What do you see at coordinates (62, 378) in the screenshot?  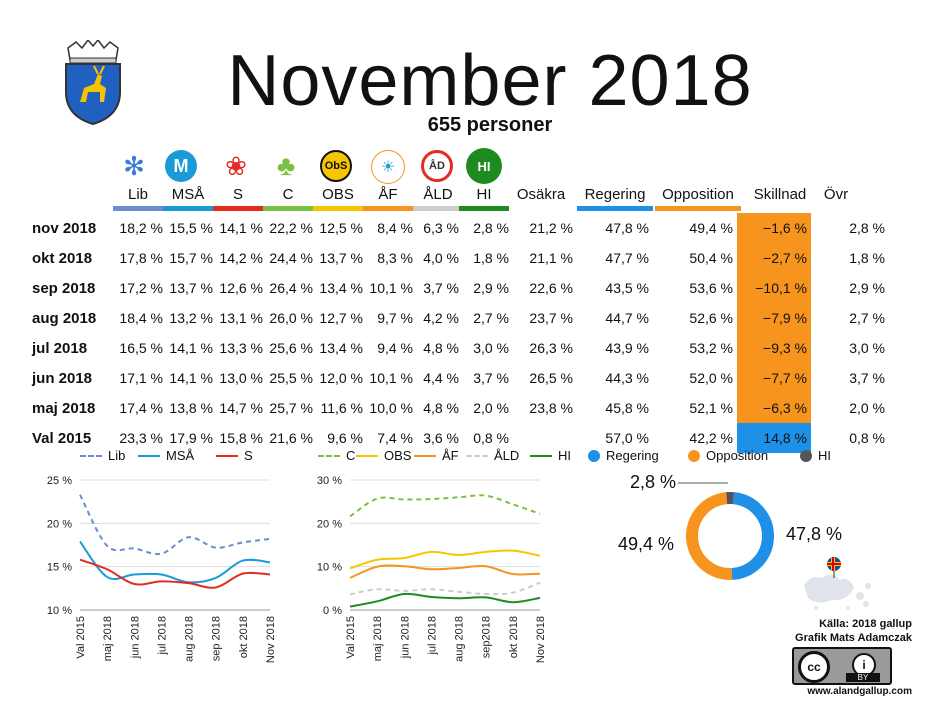 I see `row-label: jun 2018` at bounding box center [62, 378].